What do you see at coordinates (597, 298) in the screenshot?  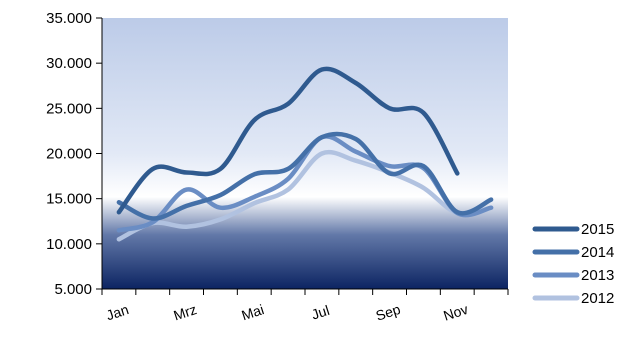 I see `legend-label-2012: 2012` at bounding box center [597, 298].